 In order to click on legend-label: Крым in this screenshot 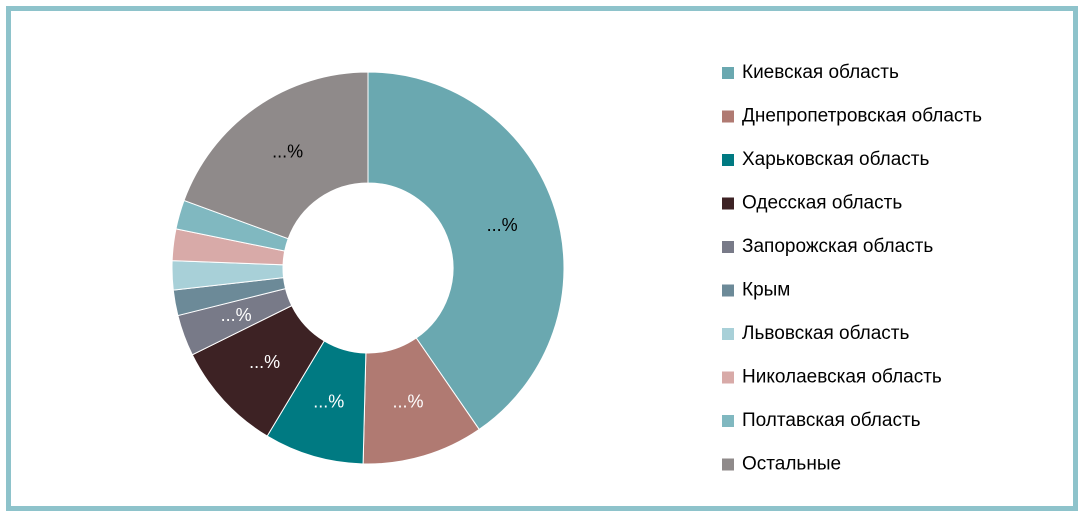, I will do `click(766, 290)`.